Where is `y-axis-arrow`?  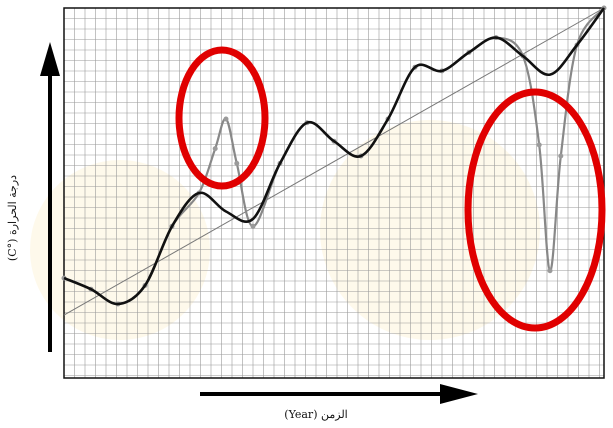
y-axis-arrow is located at coordinates (50, 197).